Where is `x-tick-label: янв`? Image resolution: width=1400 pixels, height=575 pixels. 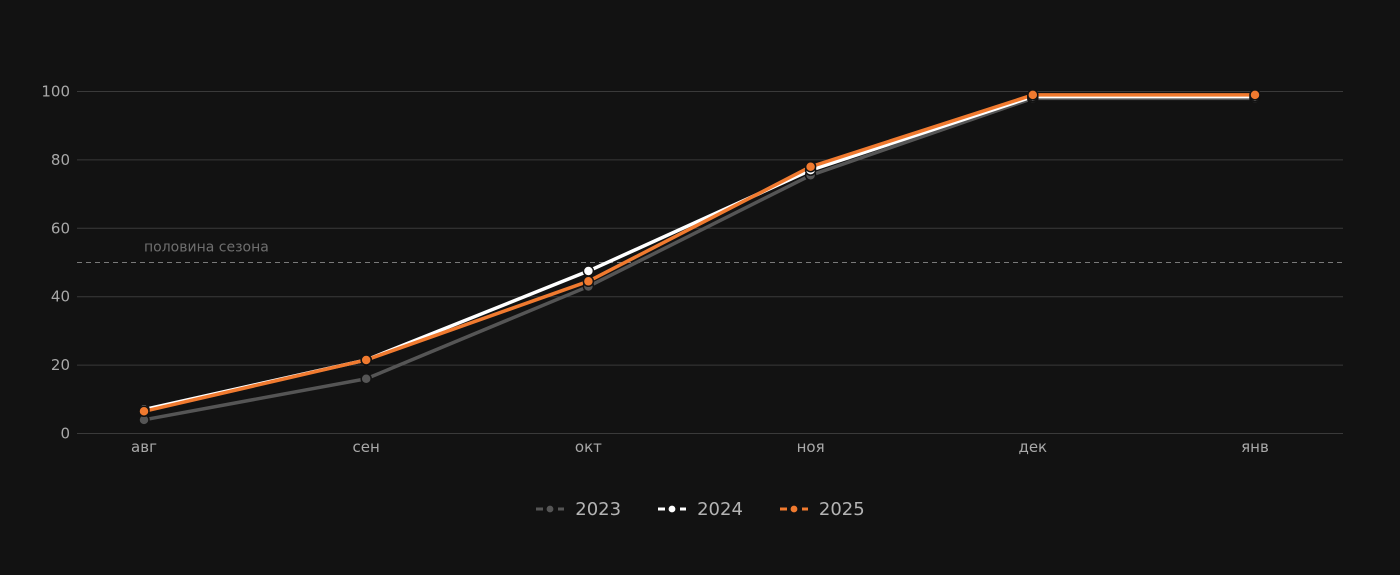
x-tick-label: янв is located at coordinates (1255, 447).